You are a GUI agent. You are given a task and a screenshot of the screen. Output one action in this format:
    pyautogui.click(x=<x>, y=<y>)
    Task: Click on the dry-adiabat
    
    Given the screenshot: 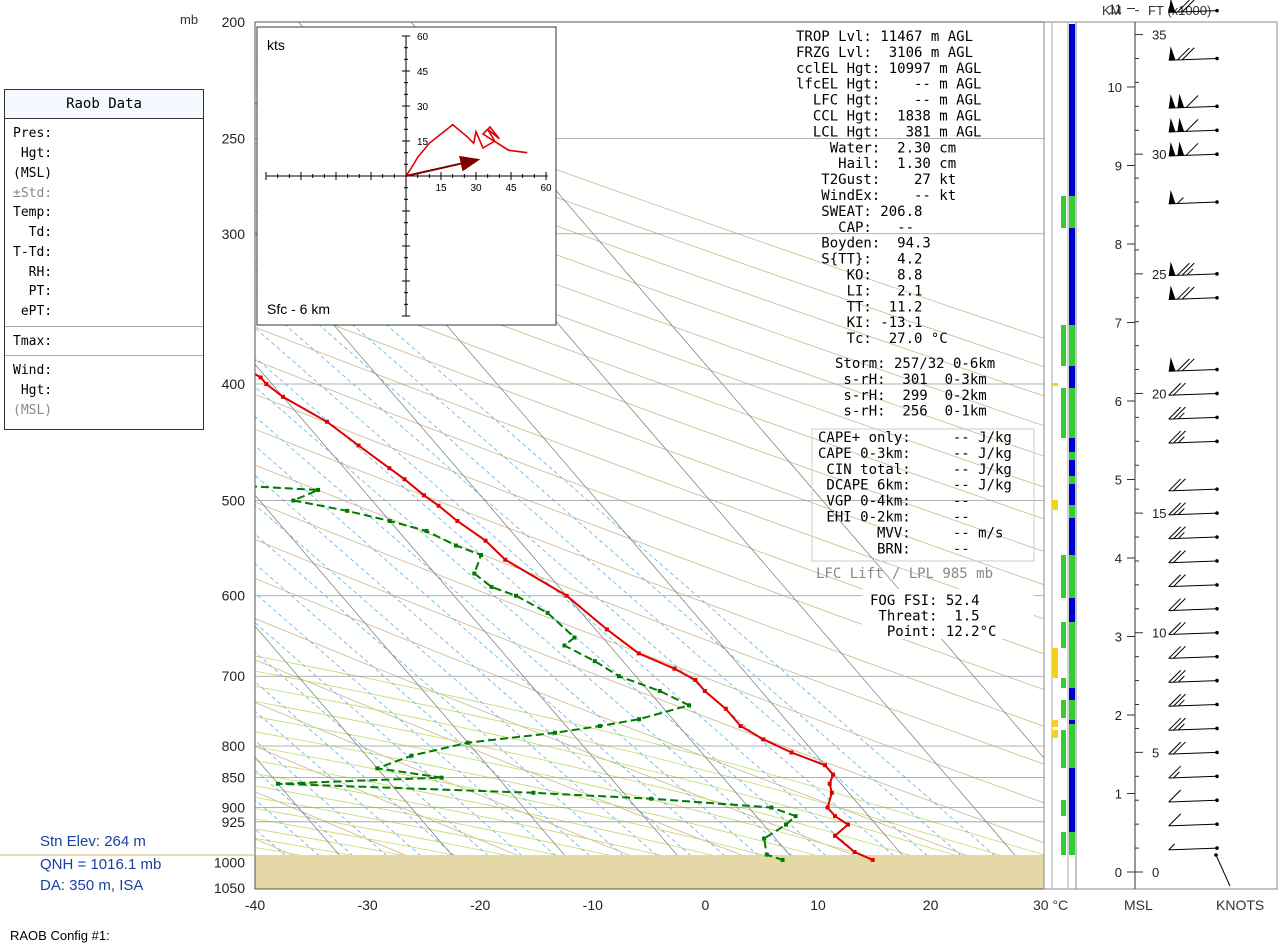 What is the action you would take?
    pyautogui.click(x=427, y=817)
    